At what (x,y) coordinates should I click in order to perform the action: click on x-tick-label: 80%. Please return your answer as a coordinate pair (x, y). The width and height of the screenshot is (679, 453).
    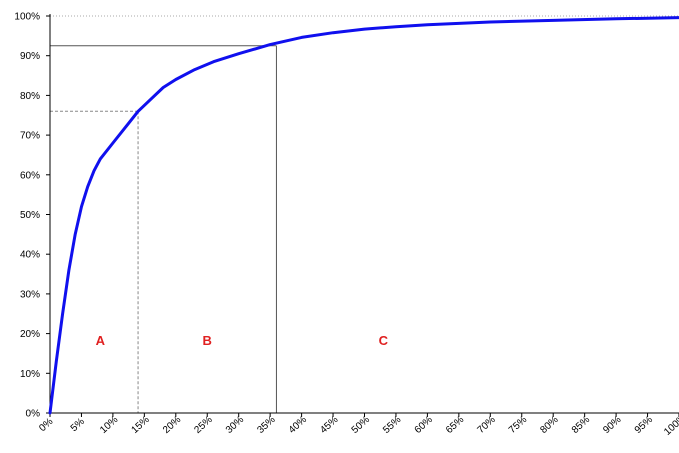
    Looking at the image, I should click on (549, 425).